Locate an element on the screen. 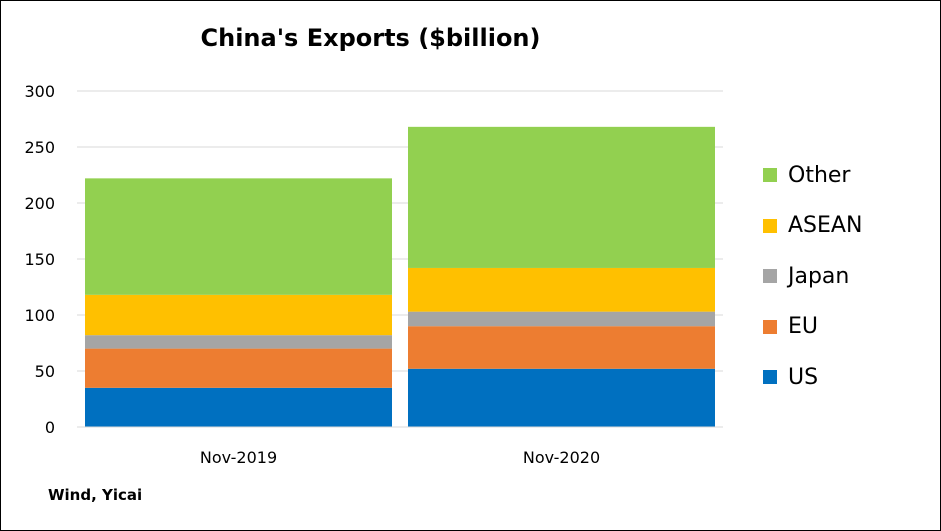 The height and width of the screenshot is (531, 941). legend-label: EU is located at coordinates (803, 327).